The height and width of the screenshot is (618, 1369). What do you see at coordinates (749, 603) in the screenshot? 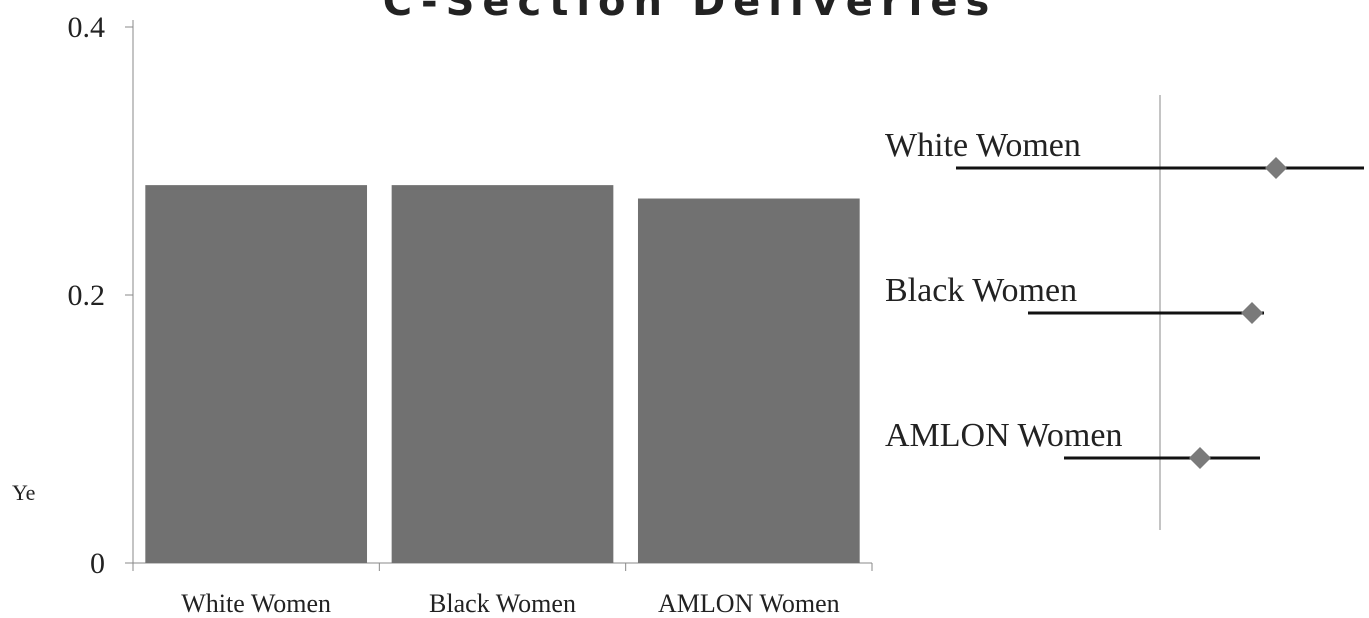
I see `x-tick-label: AMLON Women` at bounding box center [749, 603].